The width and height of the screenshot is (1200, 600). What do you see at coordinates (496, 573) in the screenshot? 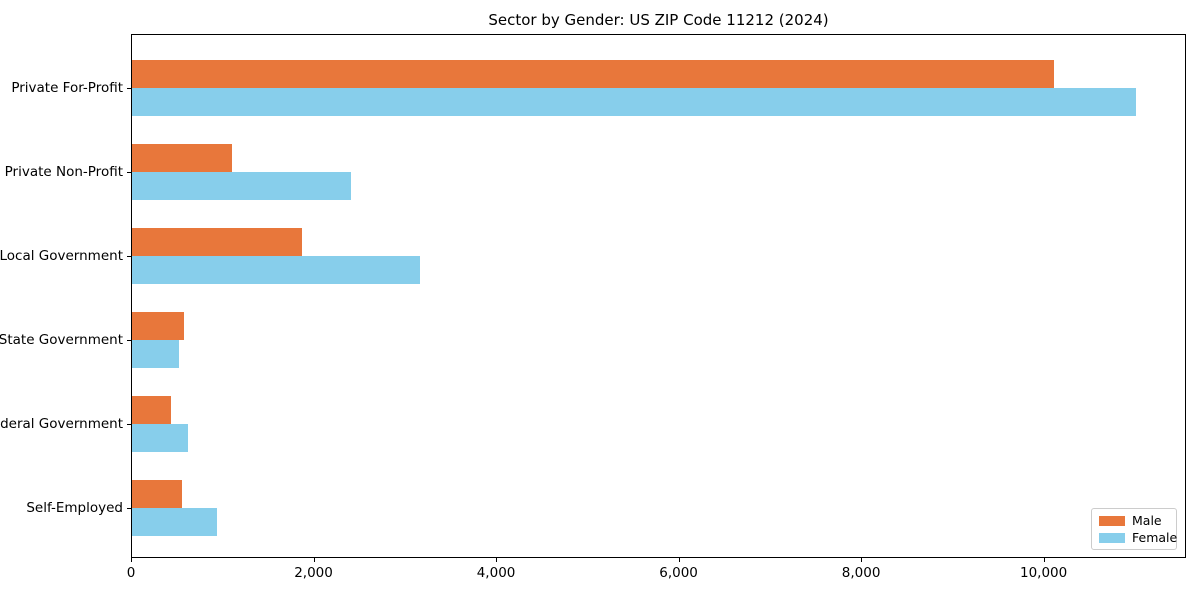
I see `x-tick-label: 4,000` at bounding box center [496, 573].